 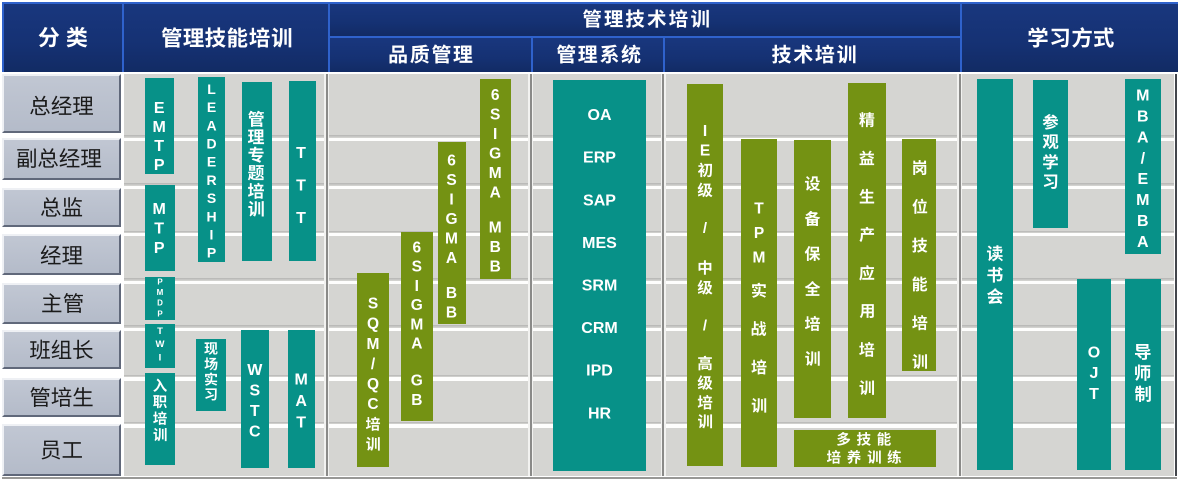 I want to click on svg-text: HR, so click(x=600, y=413).